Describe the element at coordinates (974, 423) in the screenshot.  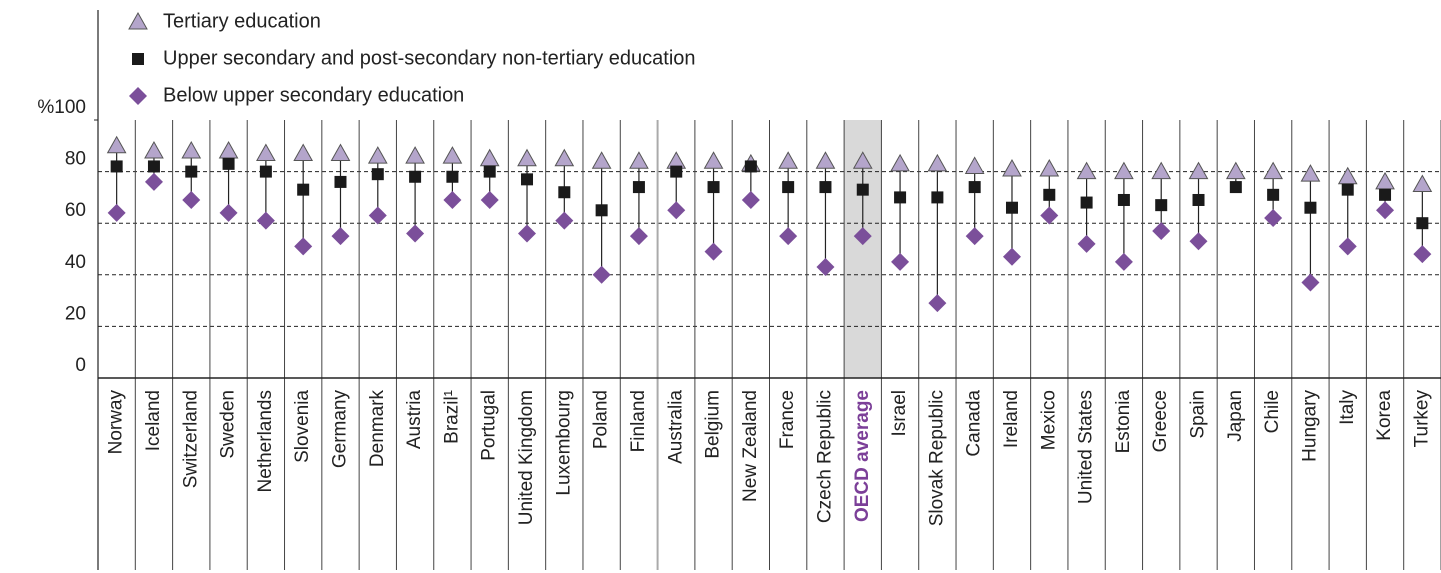
I see `x-tick-label: Canada` at that location.